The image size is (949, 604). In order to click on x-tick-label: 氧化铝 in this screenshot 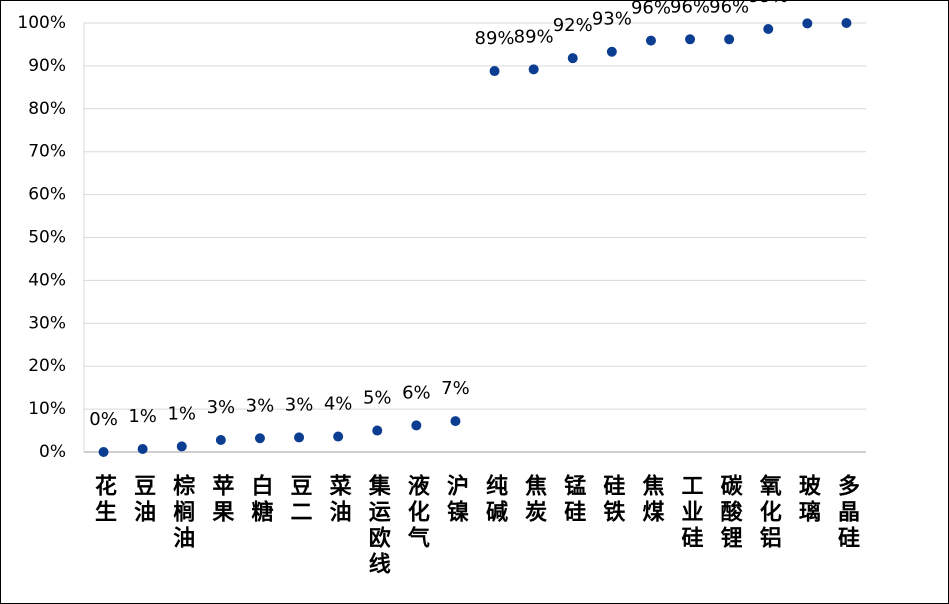, I will do `click(769, 513)`.